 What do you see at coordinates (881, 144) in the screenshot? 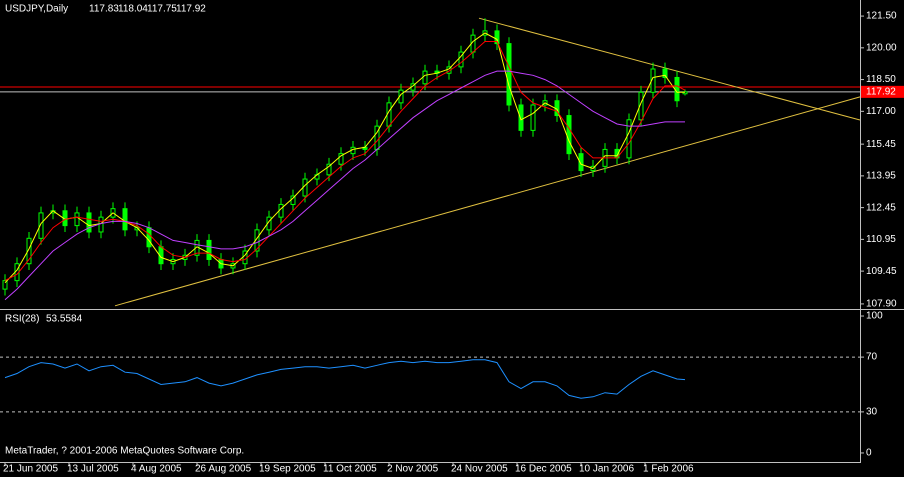
I see `y-tick-label: 115.45` at bounding box center [881, 144].